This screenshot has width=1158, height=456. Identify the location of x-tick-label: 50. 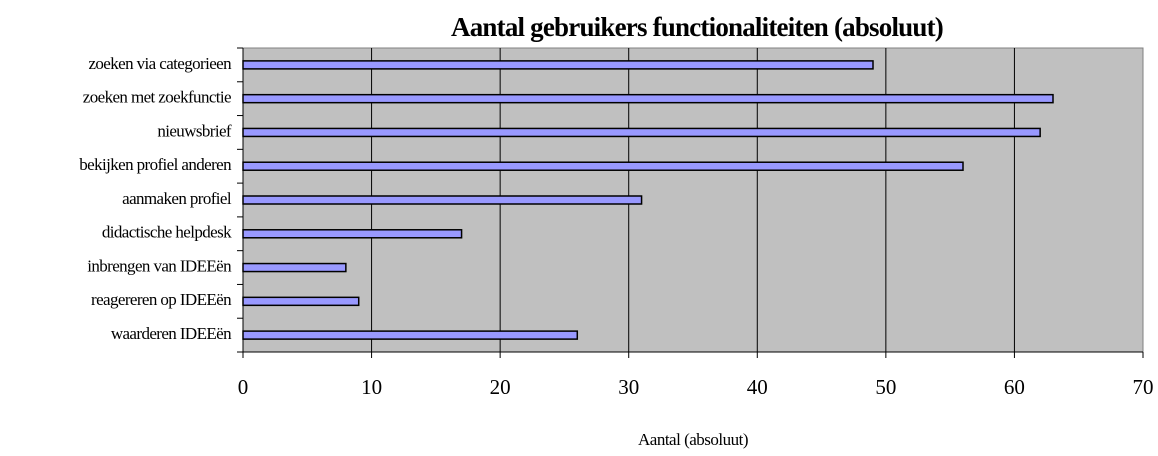
(885, 387).